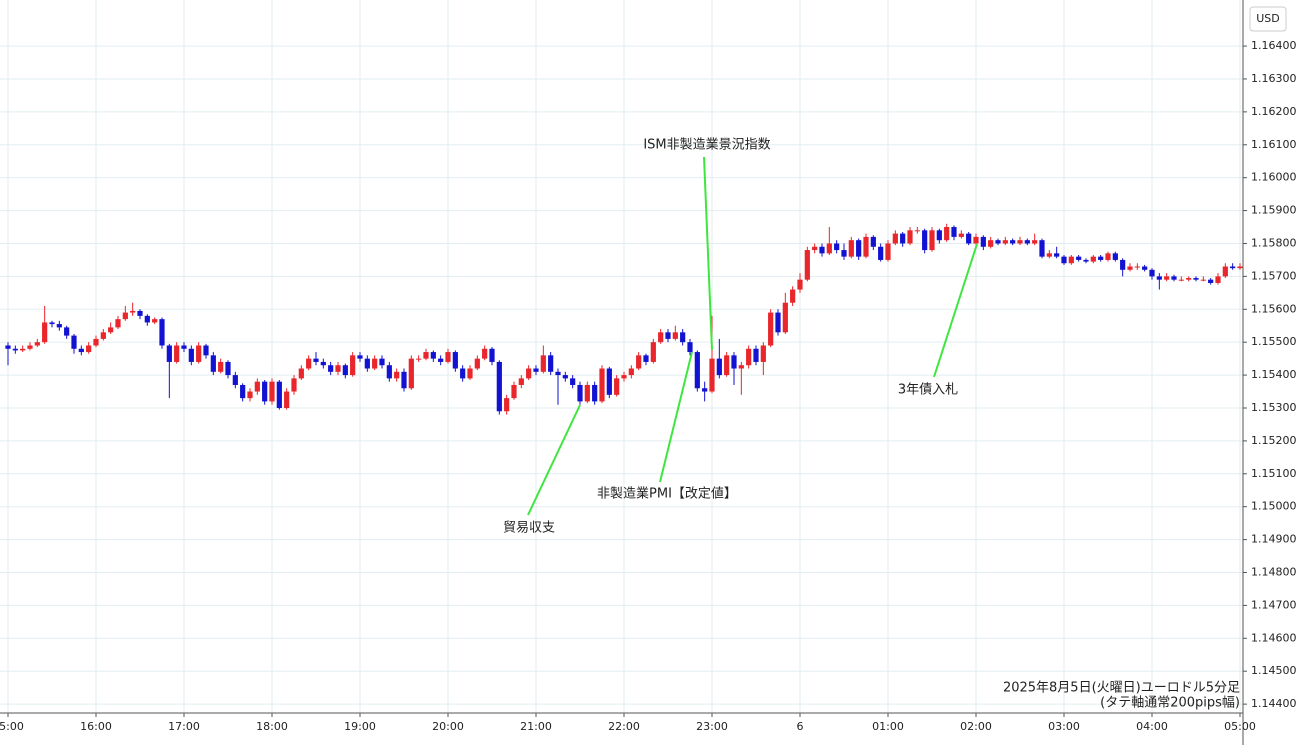 This screenshot has width=1300, height=745. Describe the element at coordinates (624, 726) in the screenshot. I see `x-tick-label: 22:00` at that location.